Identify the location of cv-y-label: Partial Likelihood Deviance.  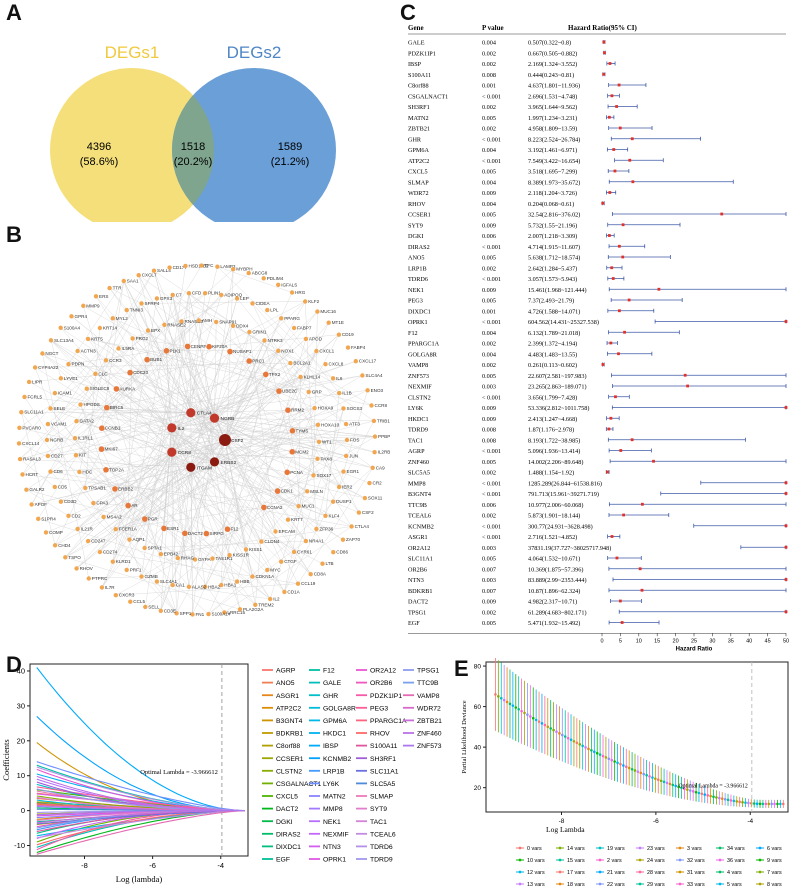
(464, 736).